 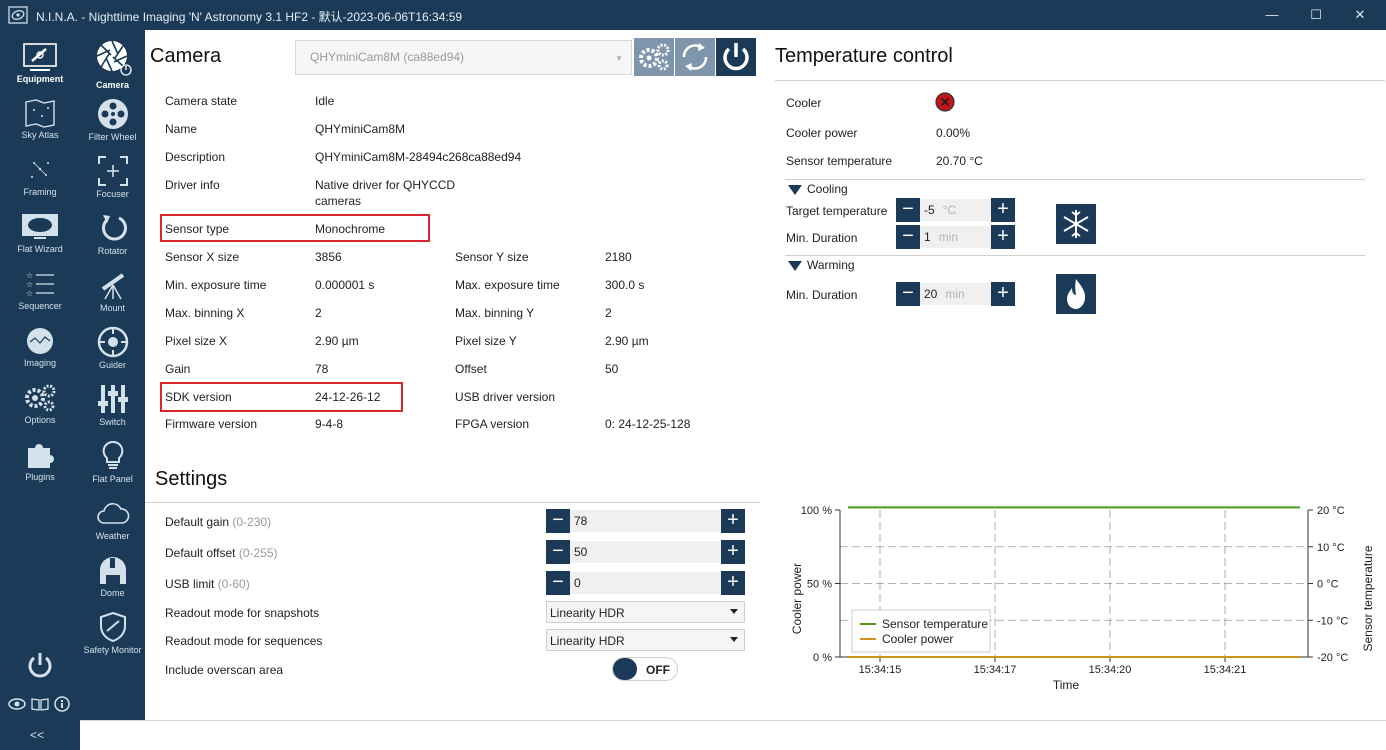 I want to click on usb-limit-increment-button: +, so click(x=733, y=583).